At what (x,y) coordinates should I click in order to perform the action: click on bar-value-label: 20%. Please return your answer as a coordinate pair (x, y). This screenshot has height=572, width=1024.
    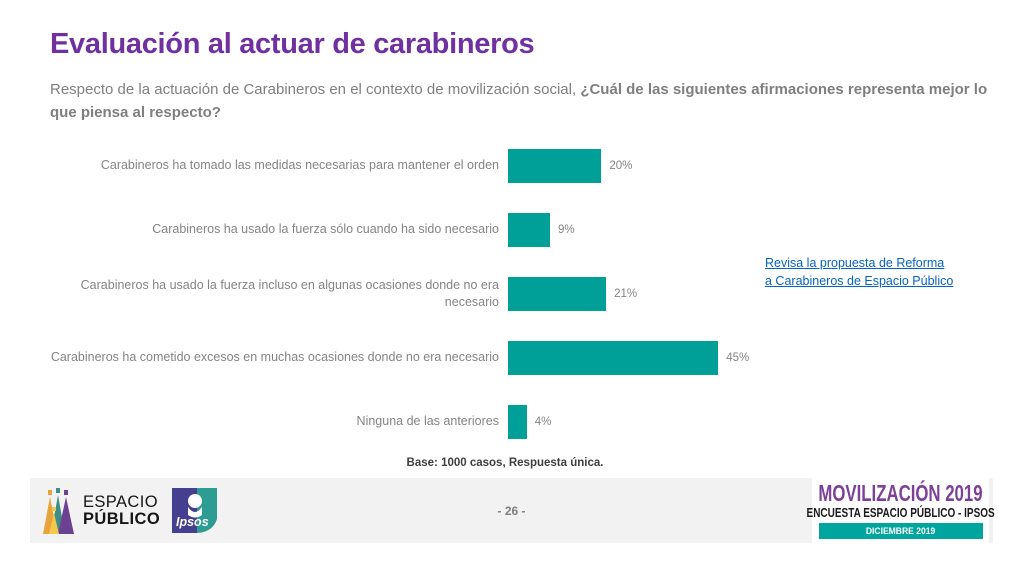
    Looking at the image, I should click on (621, 166).